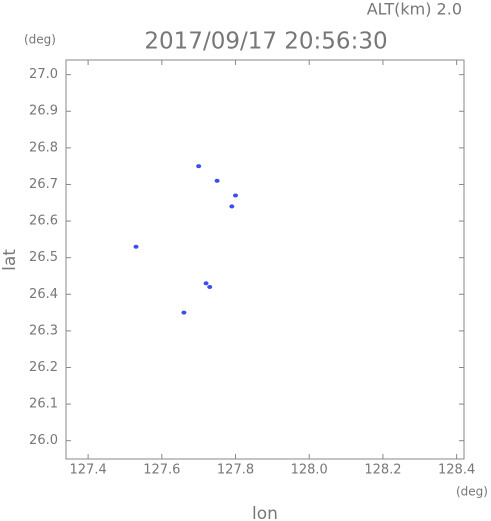 This screenshot has width=491, height=521. What do you see at coordinates (309, 470) in the screenshot?
I see `x-tick-label: 128.0` at bounding box center [309, 470].